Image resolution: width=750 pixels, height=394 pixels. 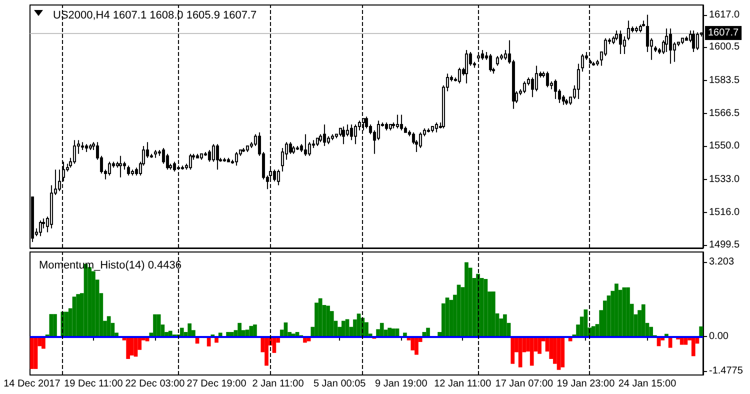 I want to click on ref-line-label: 1607.7, so click(x=724, y=33).